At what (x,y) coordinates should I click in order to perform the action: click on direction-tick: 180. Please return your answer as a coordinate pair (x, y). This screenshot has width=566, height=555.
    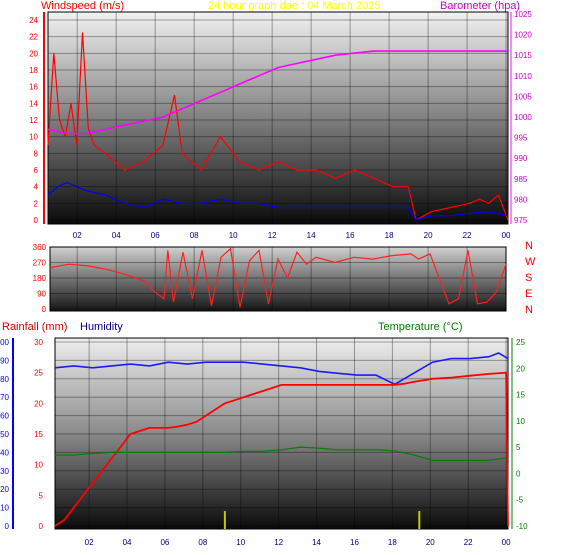
    Looking at the image, I should click on (40, 278).